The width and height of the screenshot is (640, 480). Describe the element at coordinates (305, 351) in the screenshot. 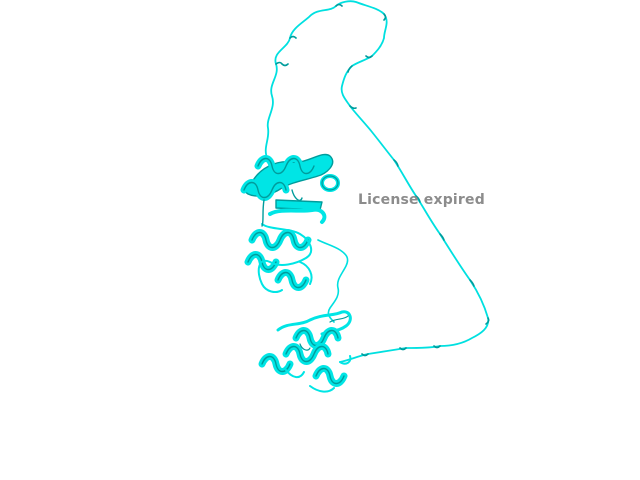

I see `lower-domain` at that location.